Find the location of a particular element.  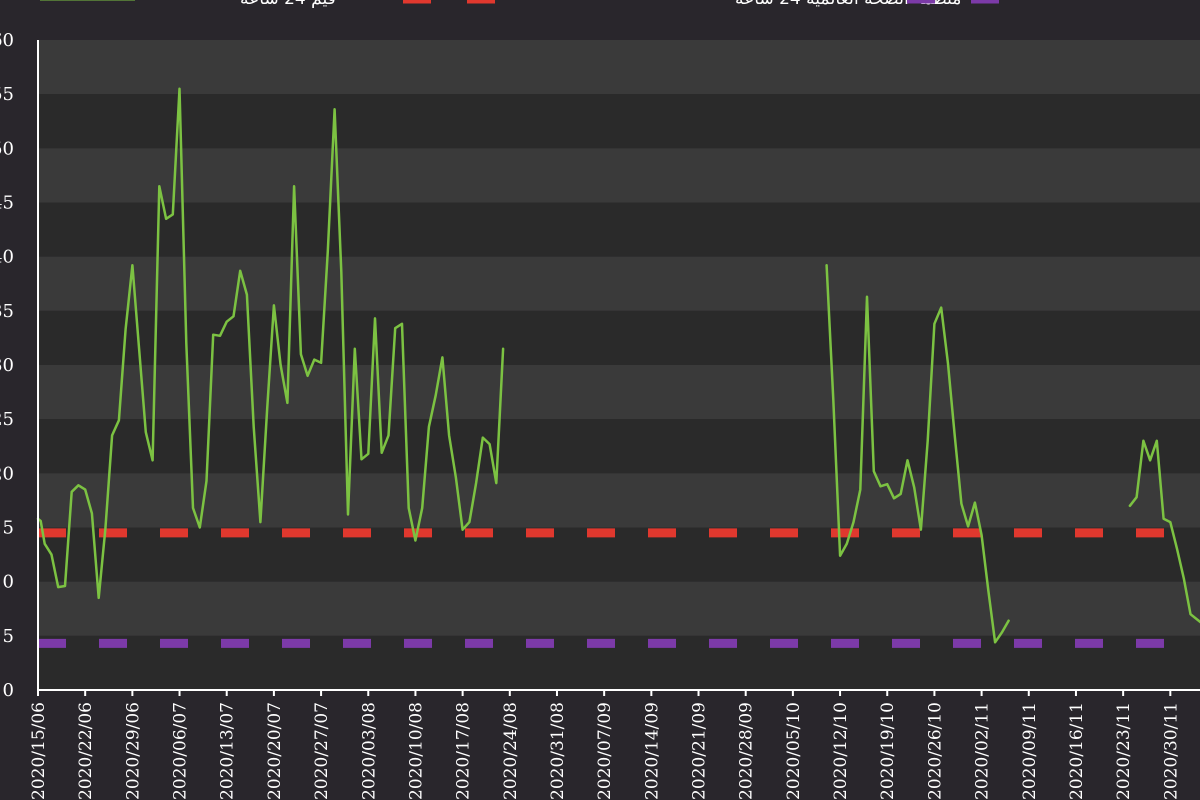

y-tick-labels: 0 5 10 15 20 25 30 35 40 45 50 55 60 is located at coordinates (7, 365).